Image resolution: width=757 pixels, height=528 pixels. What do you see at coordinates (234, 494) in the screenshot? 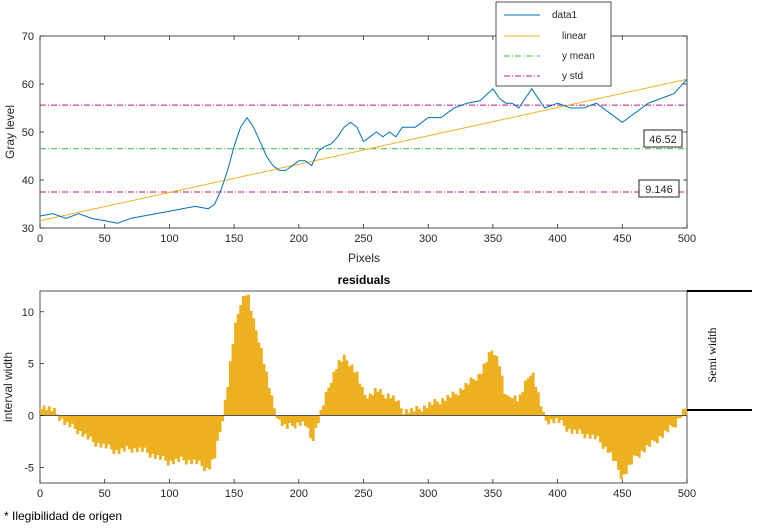
I see `bottom-x-tick-label: 150` at bounding box center [234, 494].